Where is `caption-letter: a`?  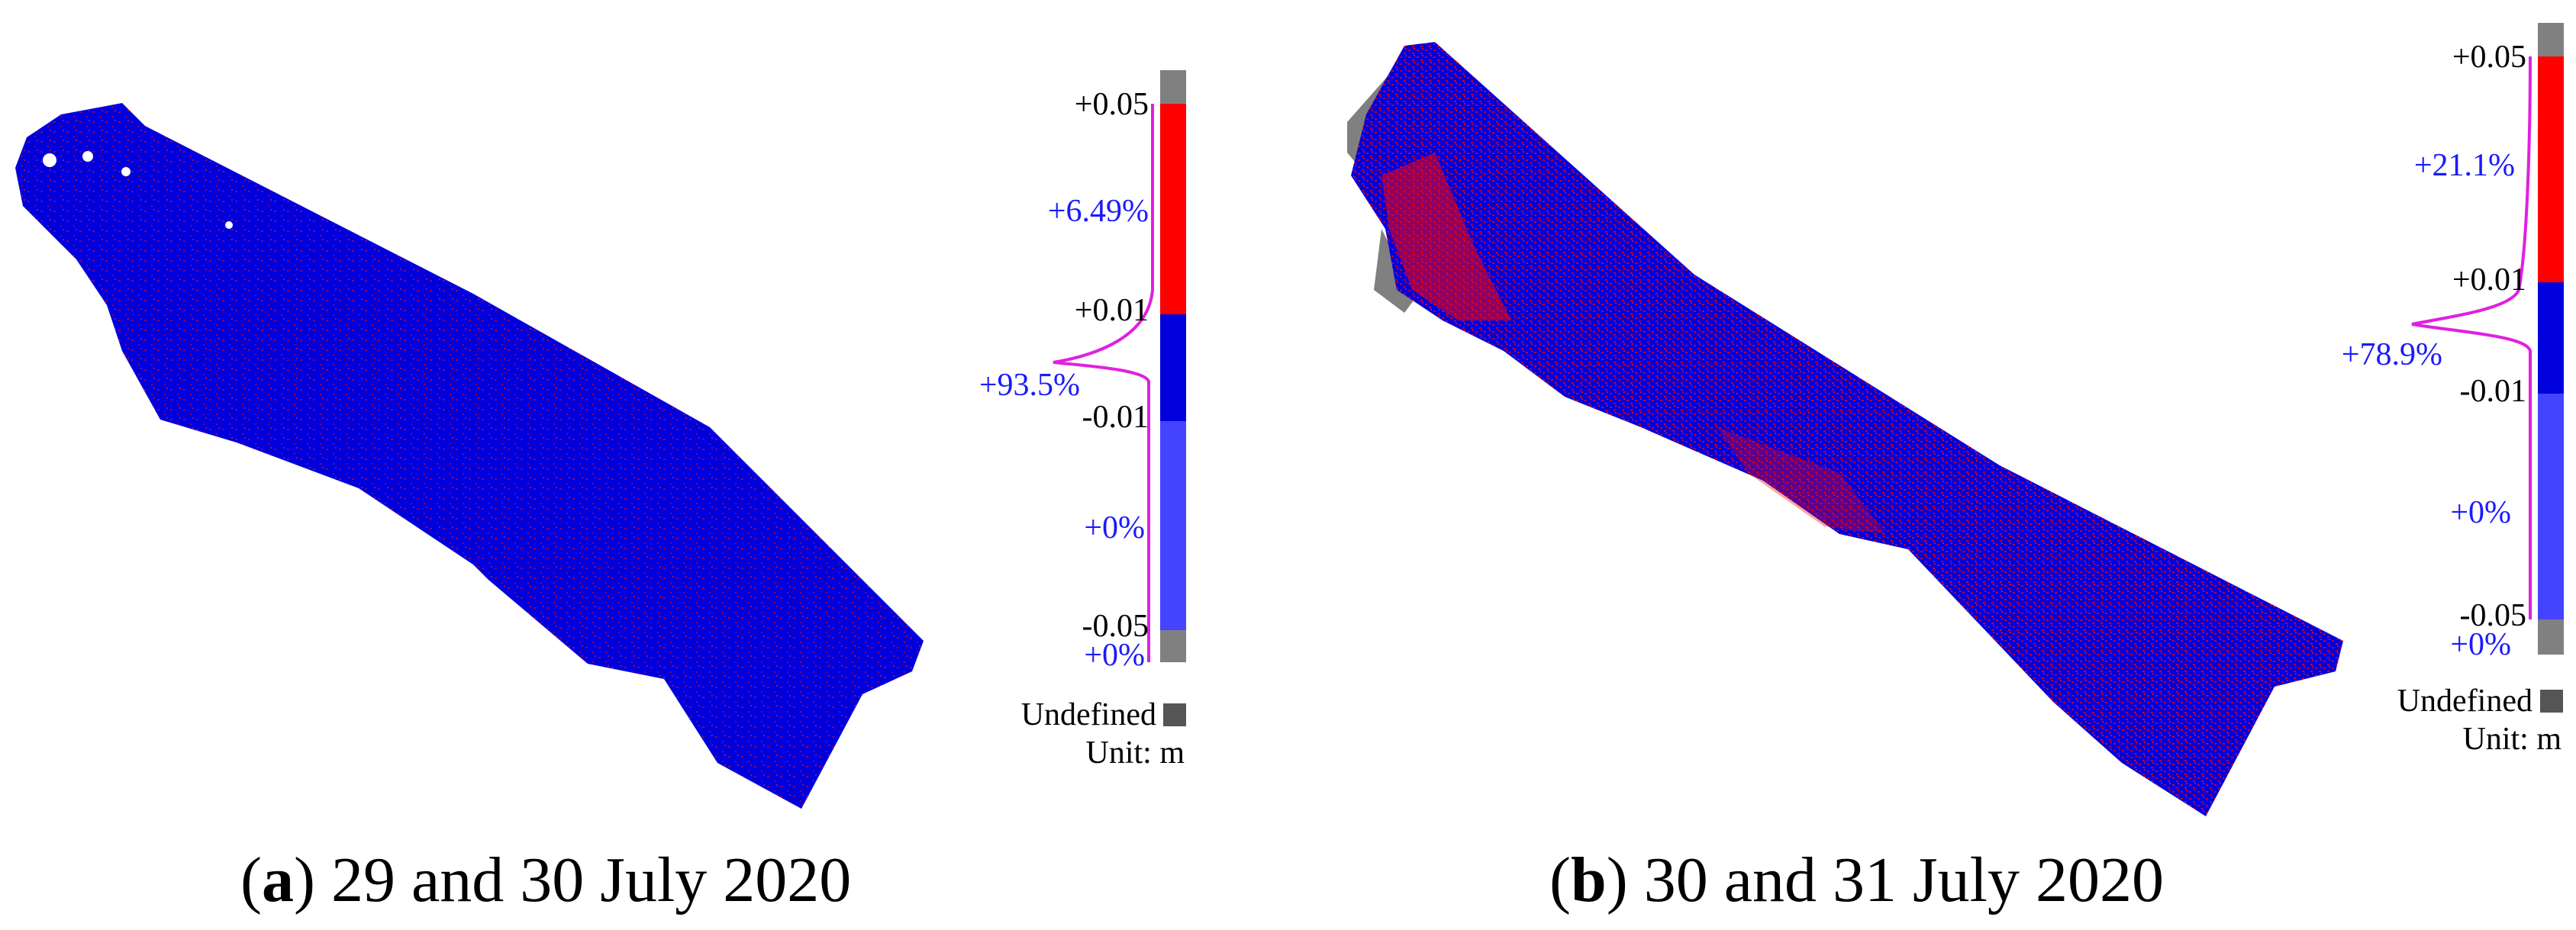 caption-letter: a is located at coordinates (277, 881).